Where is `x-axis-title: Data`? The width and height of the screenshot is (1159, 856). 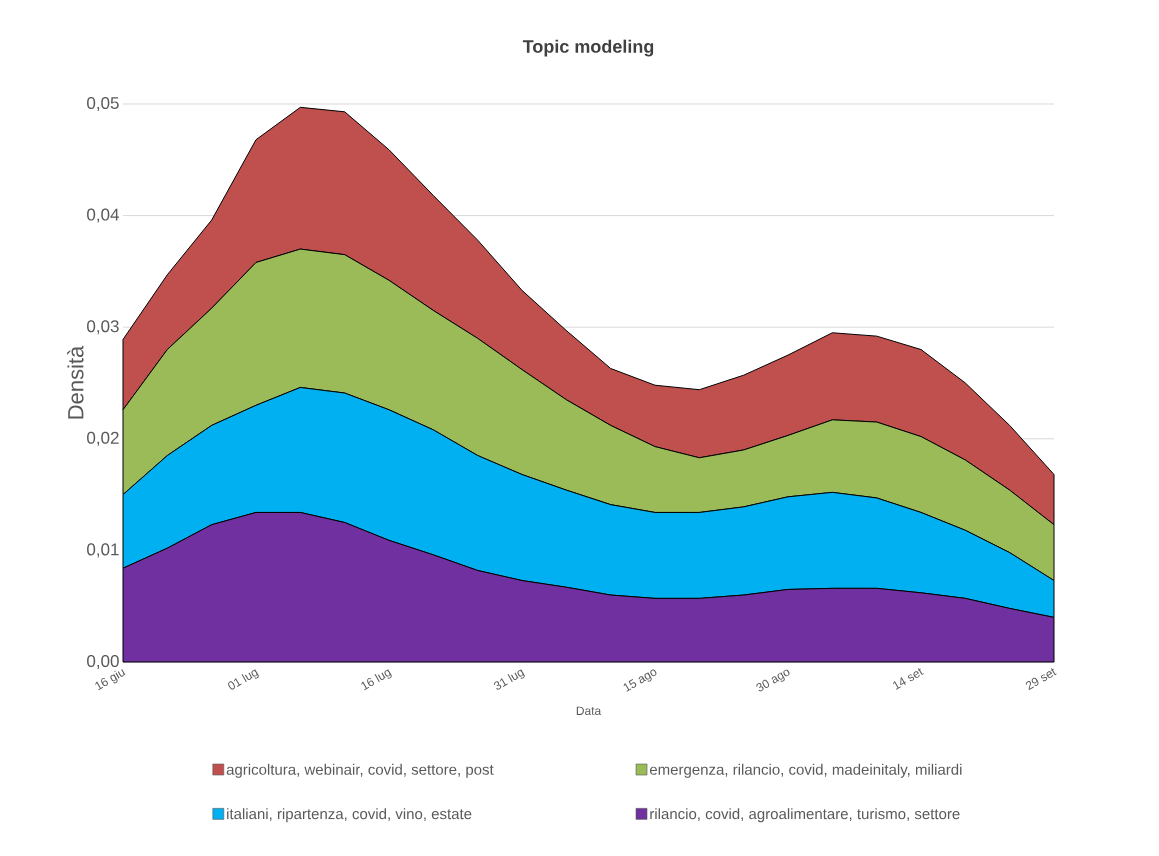
x-axis-title: Data is located at coordinates (589, 711).